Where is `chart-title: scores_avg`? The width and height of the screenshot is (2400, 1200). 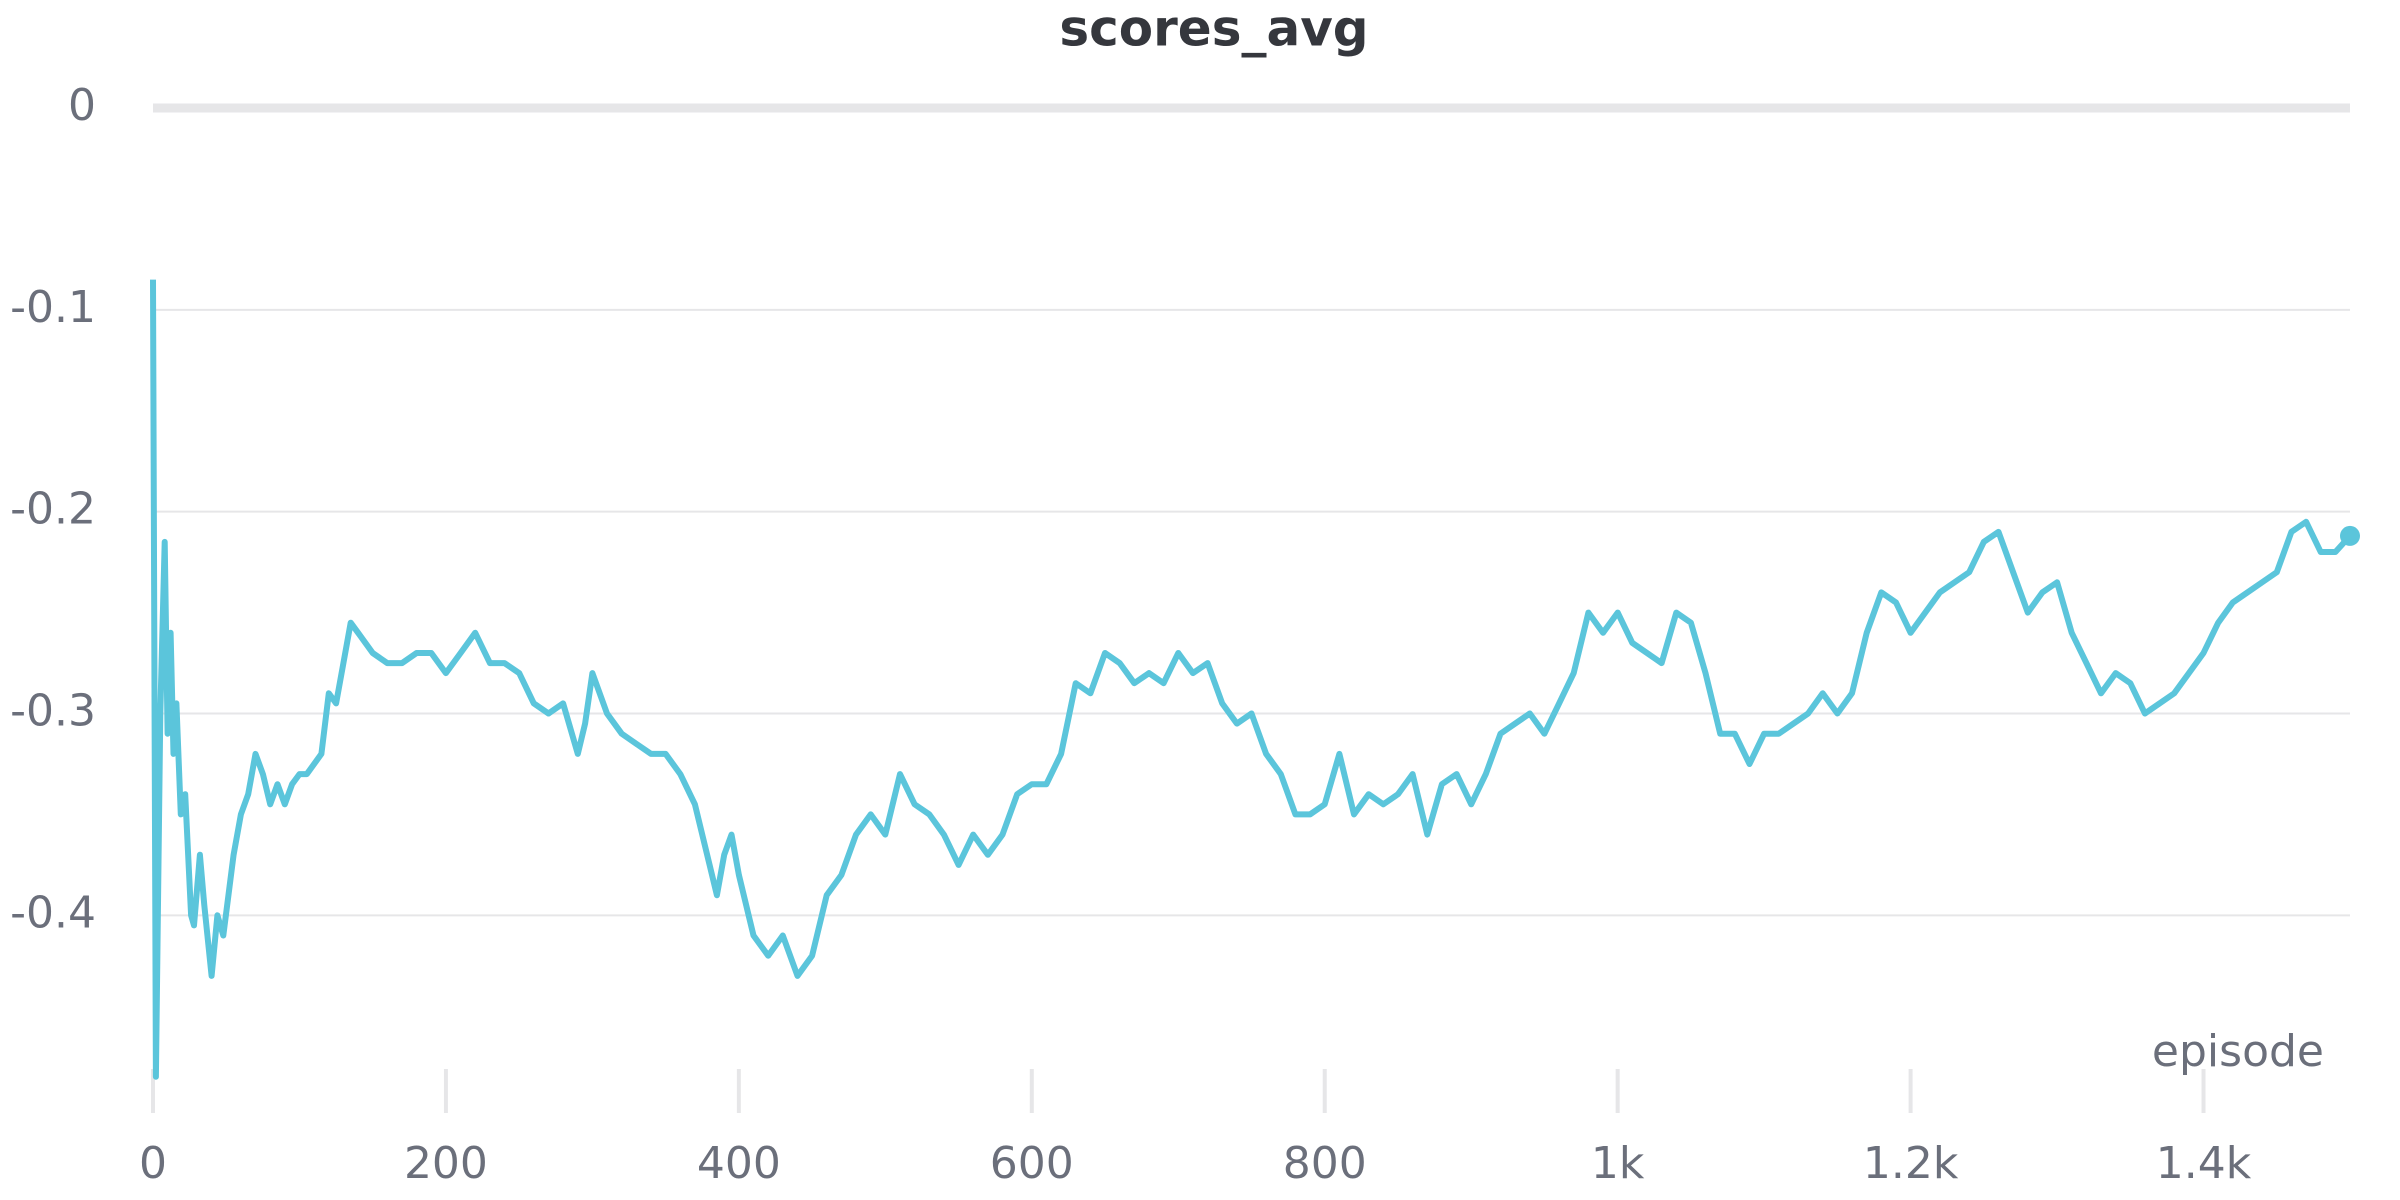 chart-title: scores_avg is located at coordinates (1213, 29).